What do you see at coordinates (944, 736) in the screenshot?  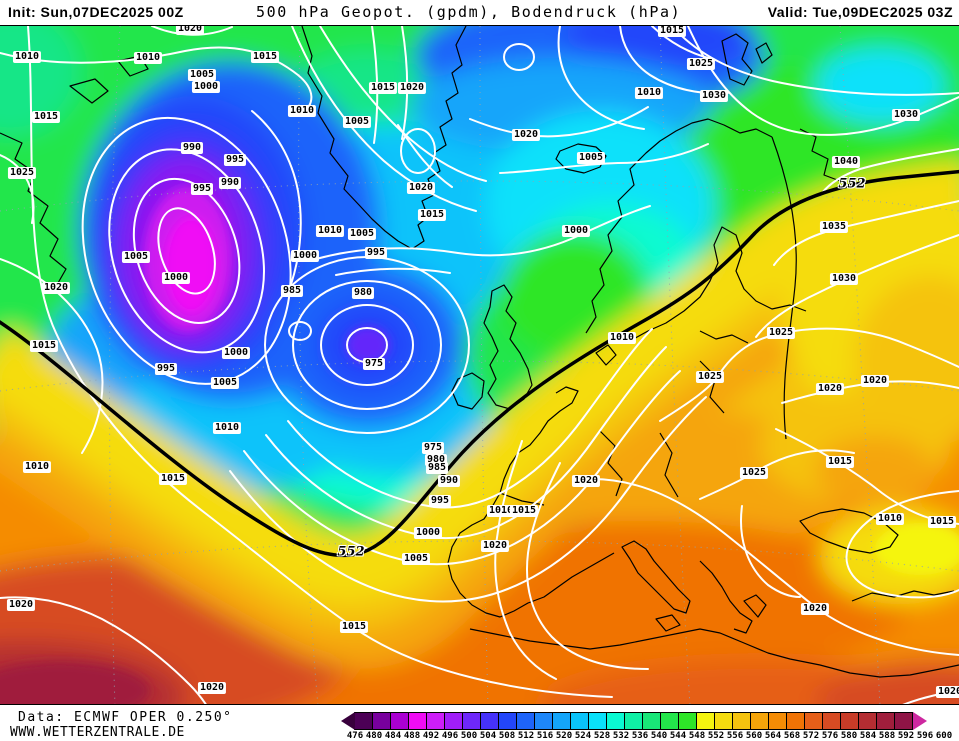 I see `colorbar-tick-label: 600` at bounding box center [944, 736].